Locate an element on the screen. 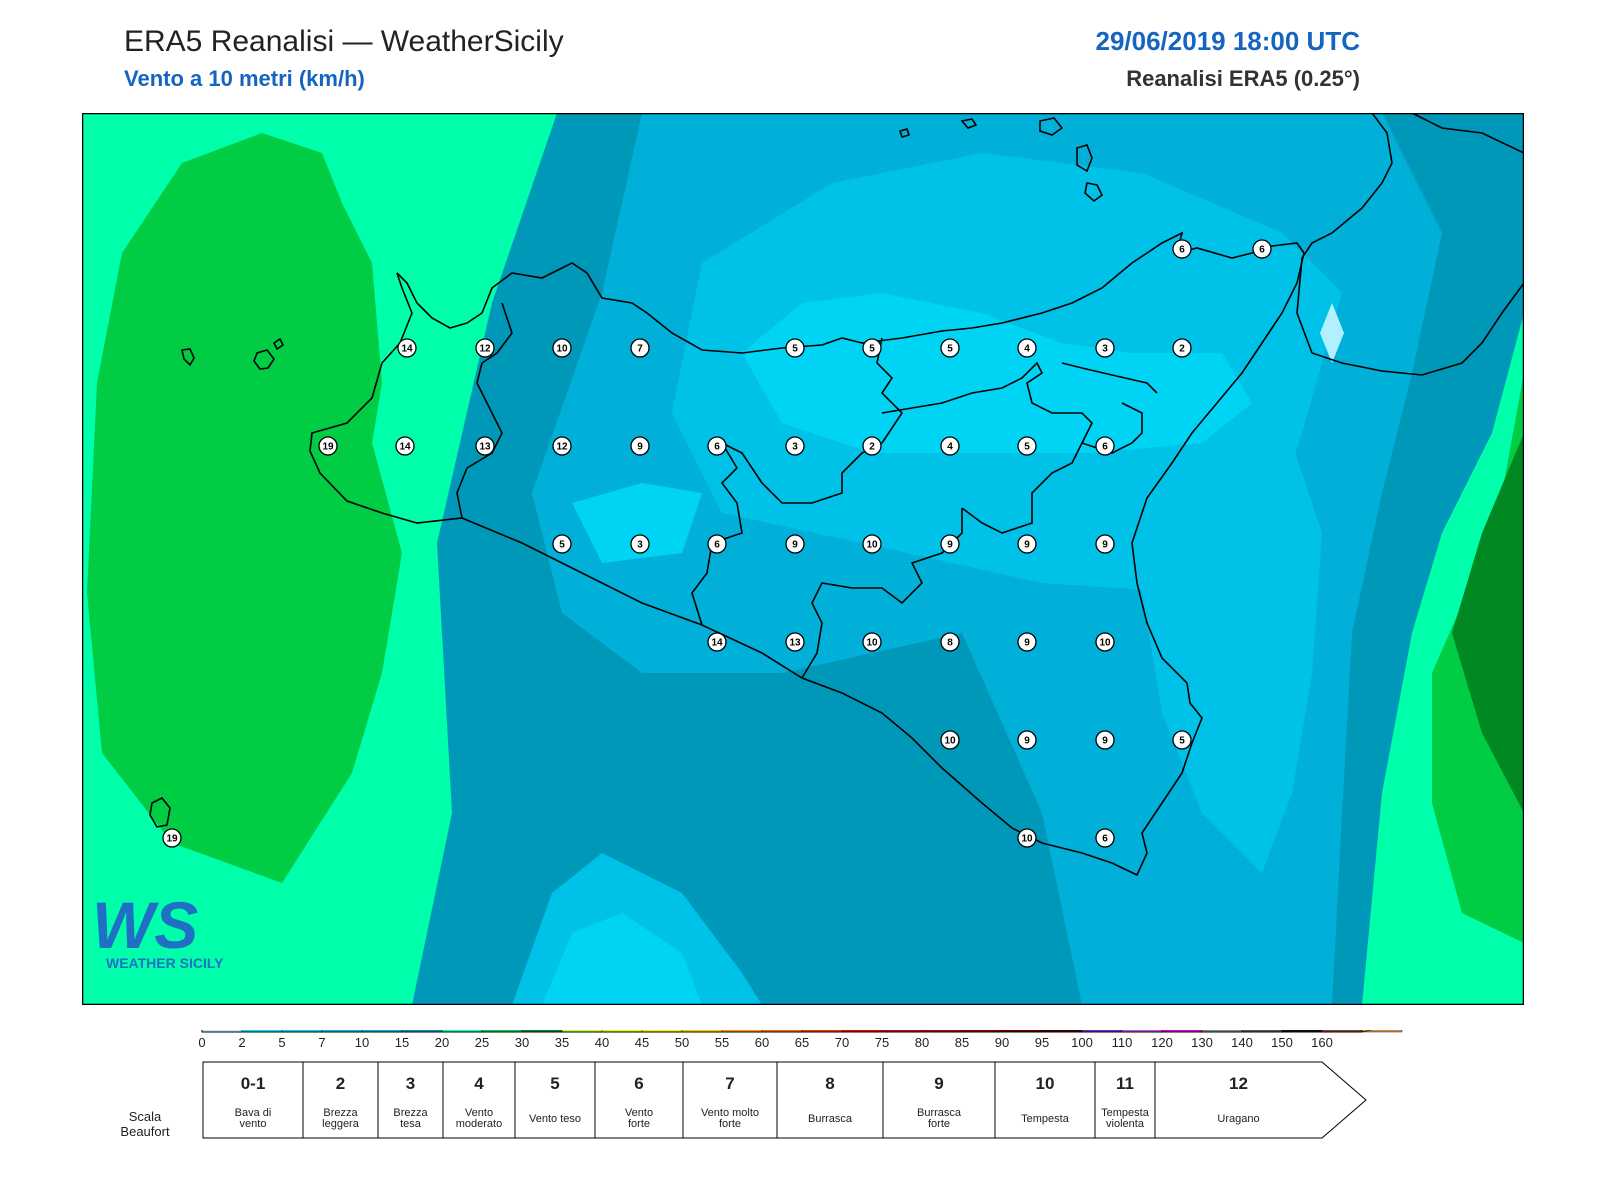 This screenshot has width=1600, height=1200. beaufort-description: Bava di is located at coordinates (253, 1113).